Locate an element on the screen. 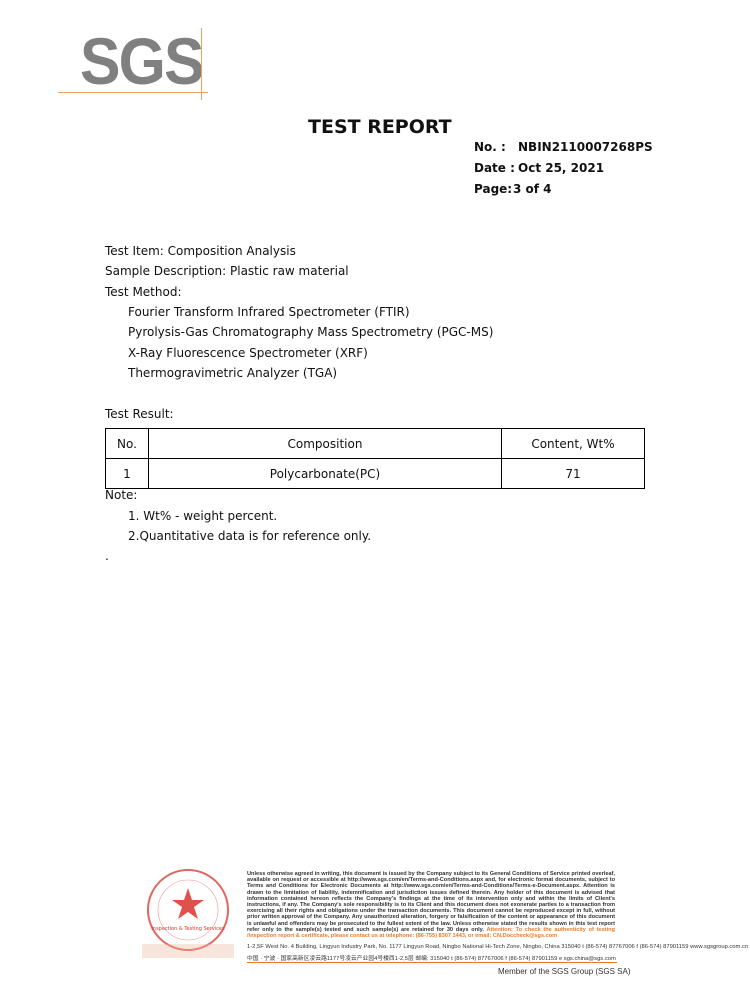  company-seal-stamp: Inspection & Testing Services is located at coordinates (188, 913).